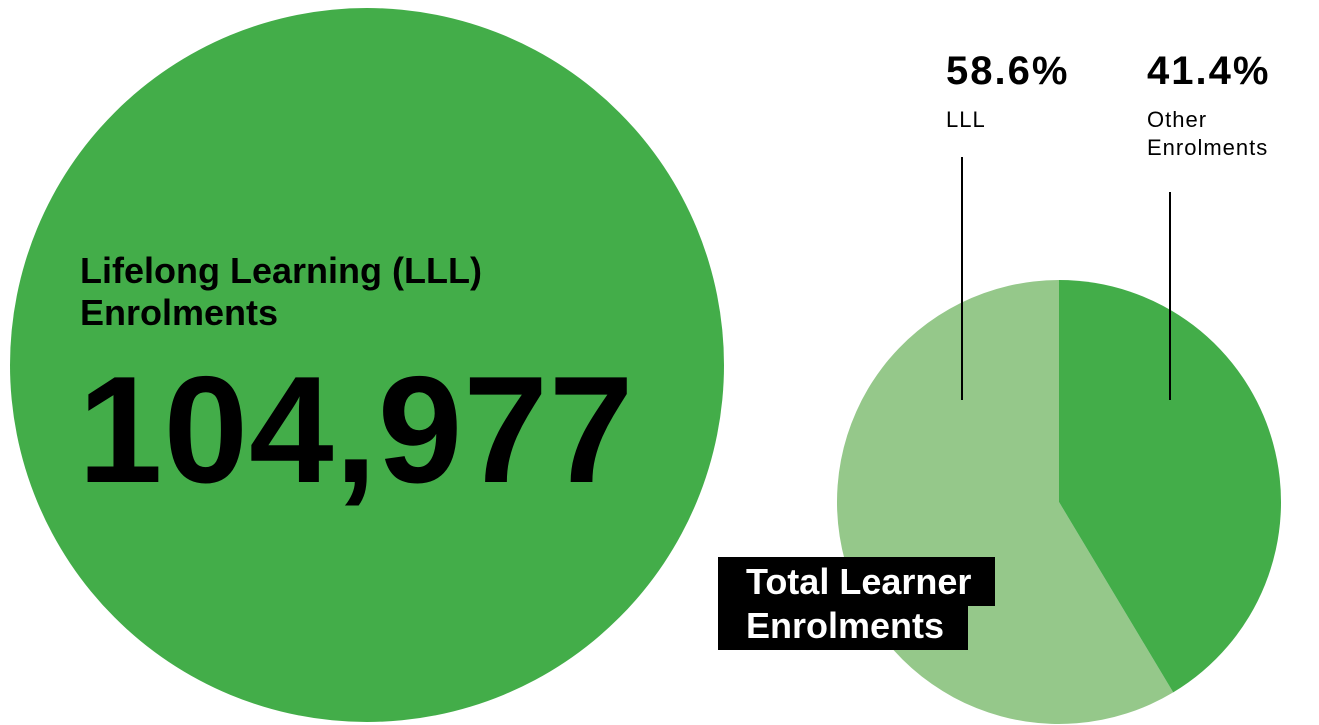 The width and height of the screenshot is (1319, 725). What do you see at coordinates (966, 119) in the screenshot?
I see `slice-category-label: LLL` at bounding box center [966, 119].